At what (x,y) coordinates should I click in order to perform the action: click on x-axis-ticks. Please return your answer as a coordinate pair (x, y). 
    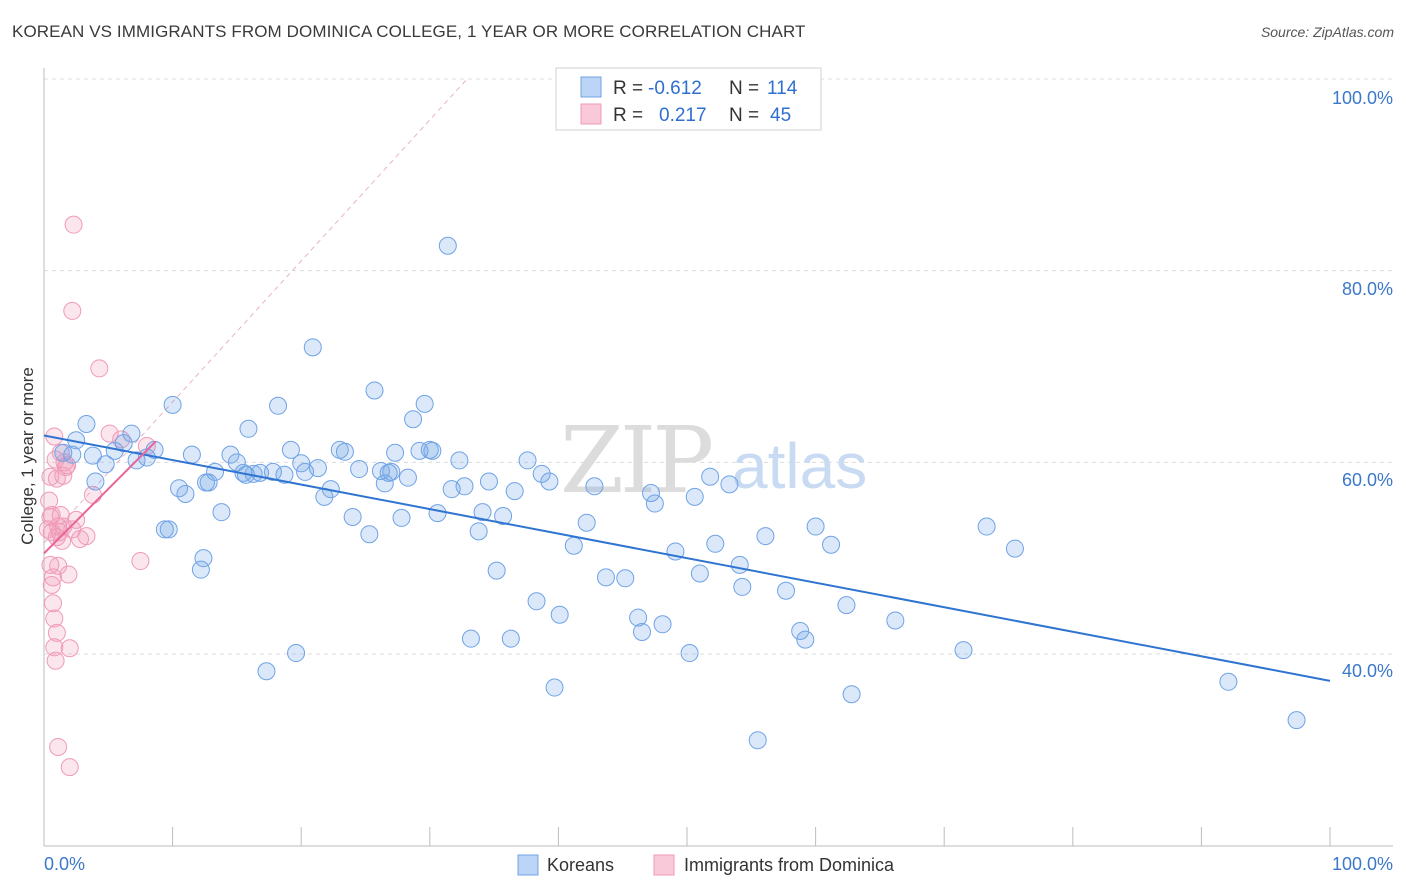
    Looking at the image, I should click on (751, 836).